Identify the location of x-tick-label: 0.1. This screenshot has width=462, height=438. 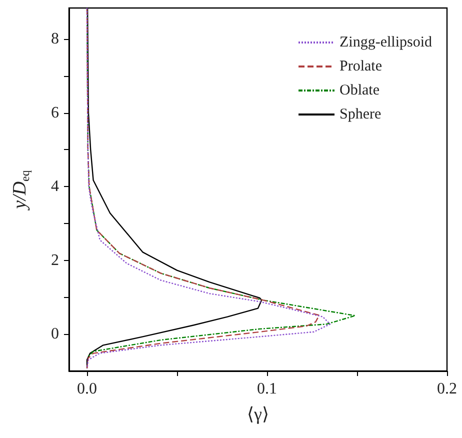
(267, 389).